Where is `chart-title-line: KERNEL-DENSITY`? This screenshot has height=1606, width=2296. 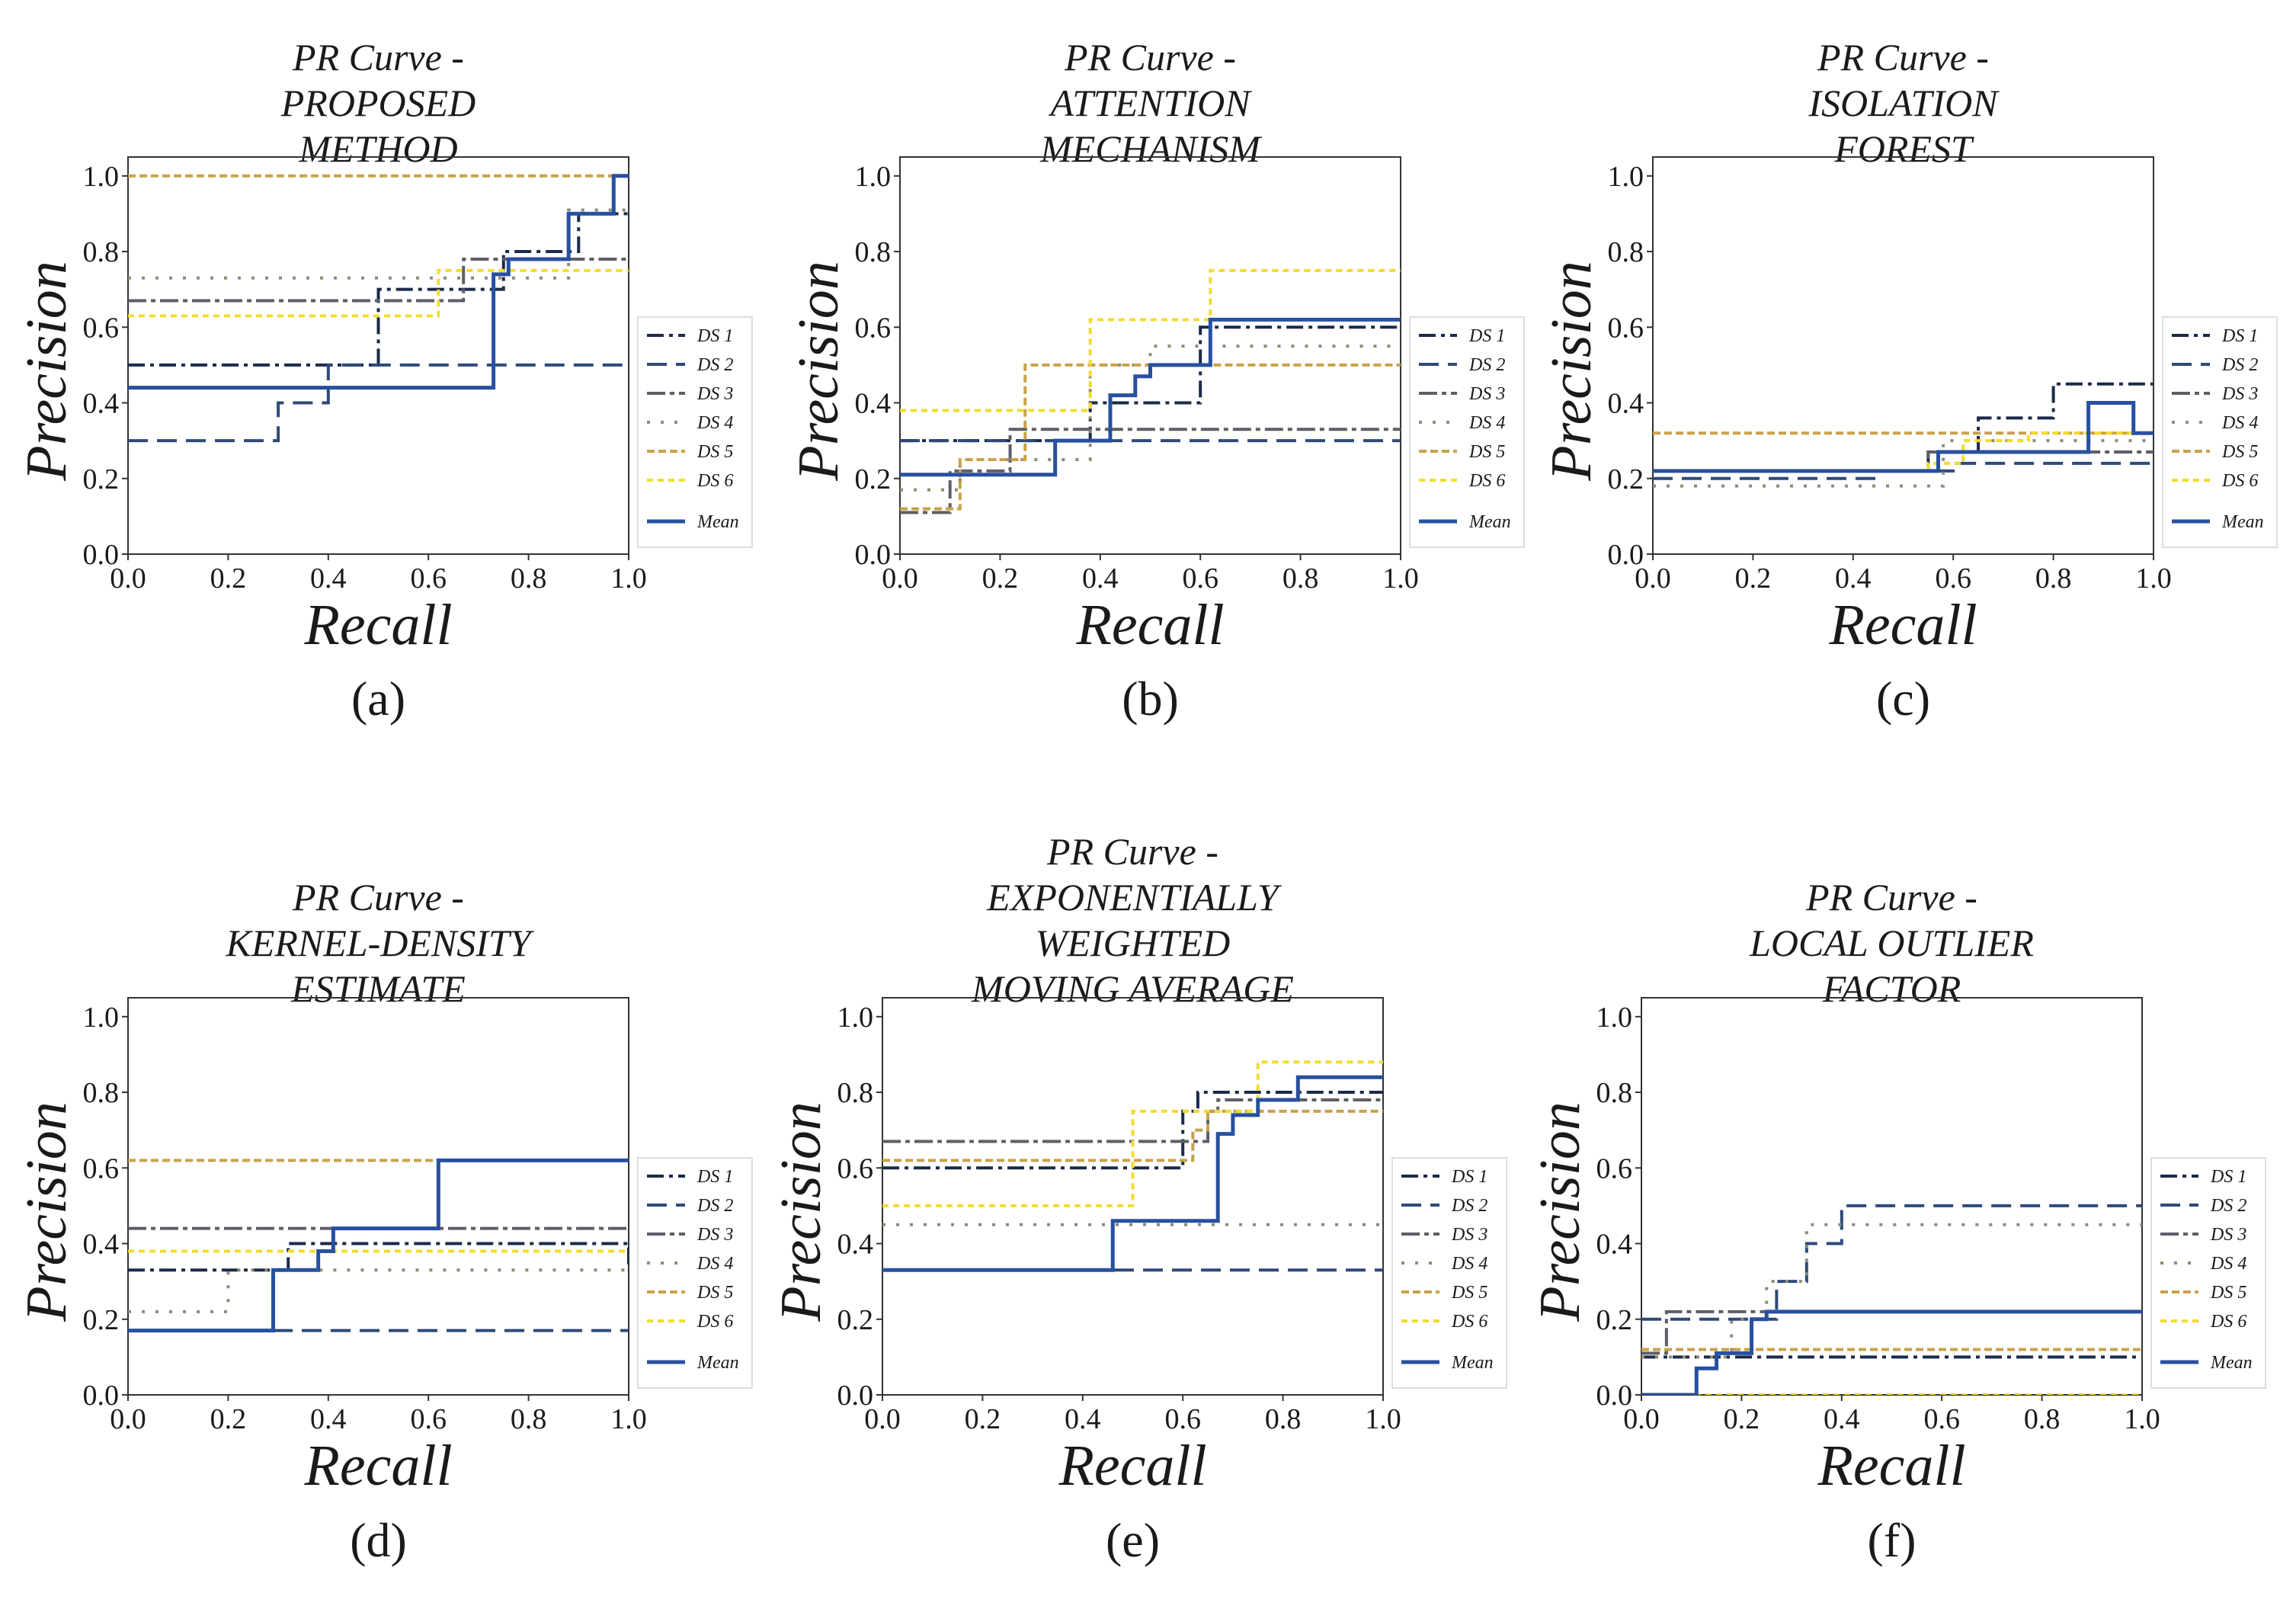 chart-title-line: KERNEL-DENSITY is located at coordinates (379, 943).